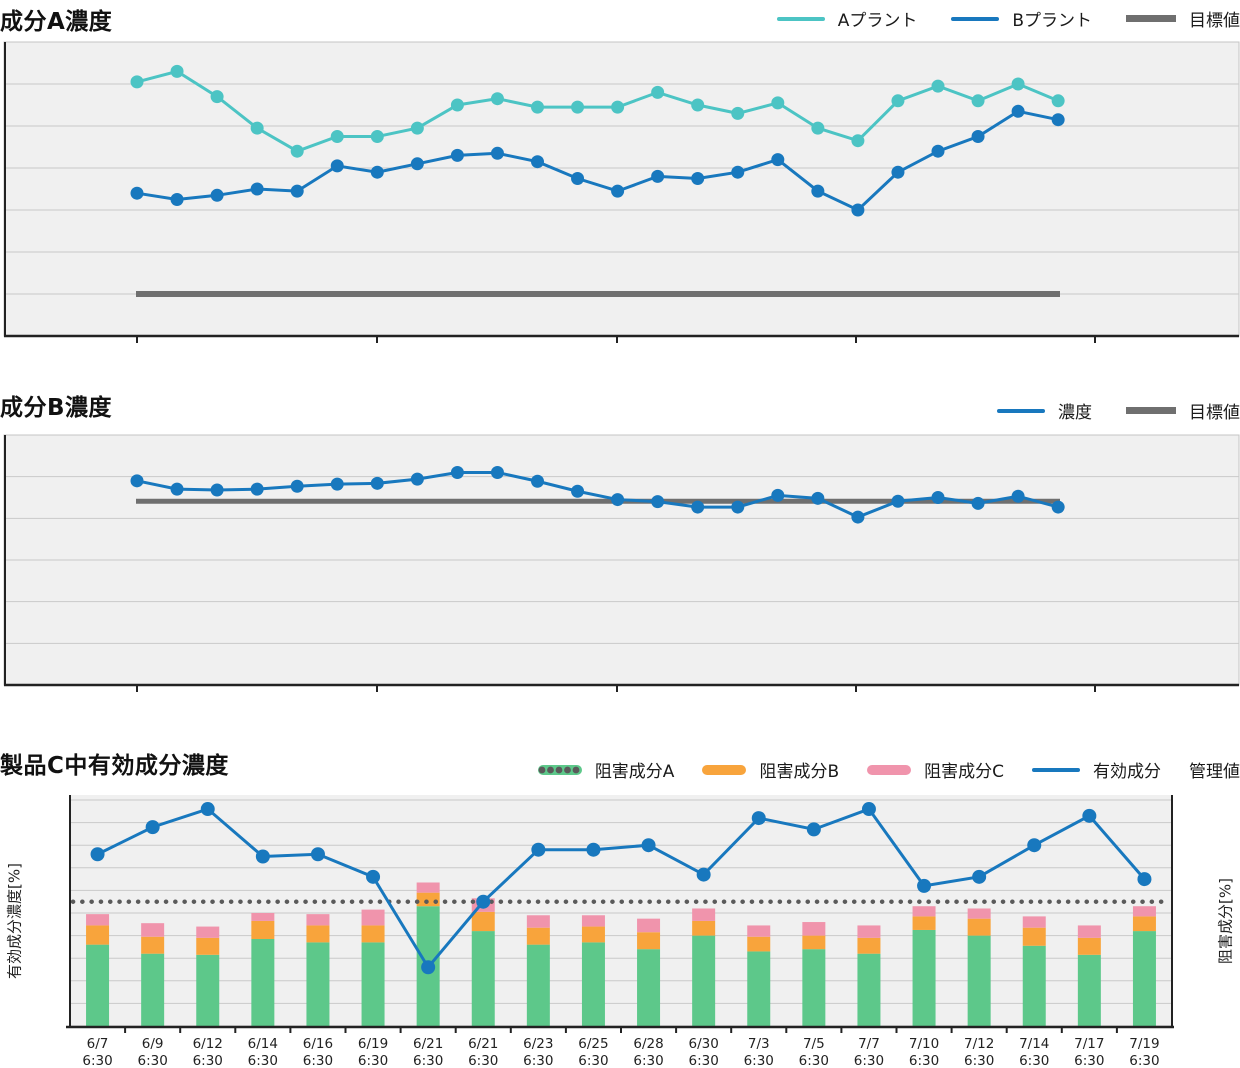 This screenshot has height=1068, width=1240. What do you see at coordinates (1118, 410) in the screenshot?
I see `chart-b-legend: 濃度 目標値` at bounding box center [1118, 410].